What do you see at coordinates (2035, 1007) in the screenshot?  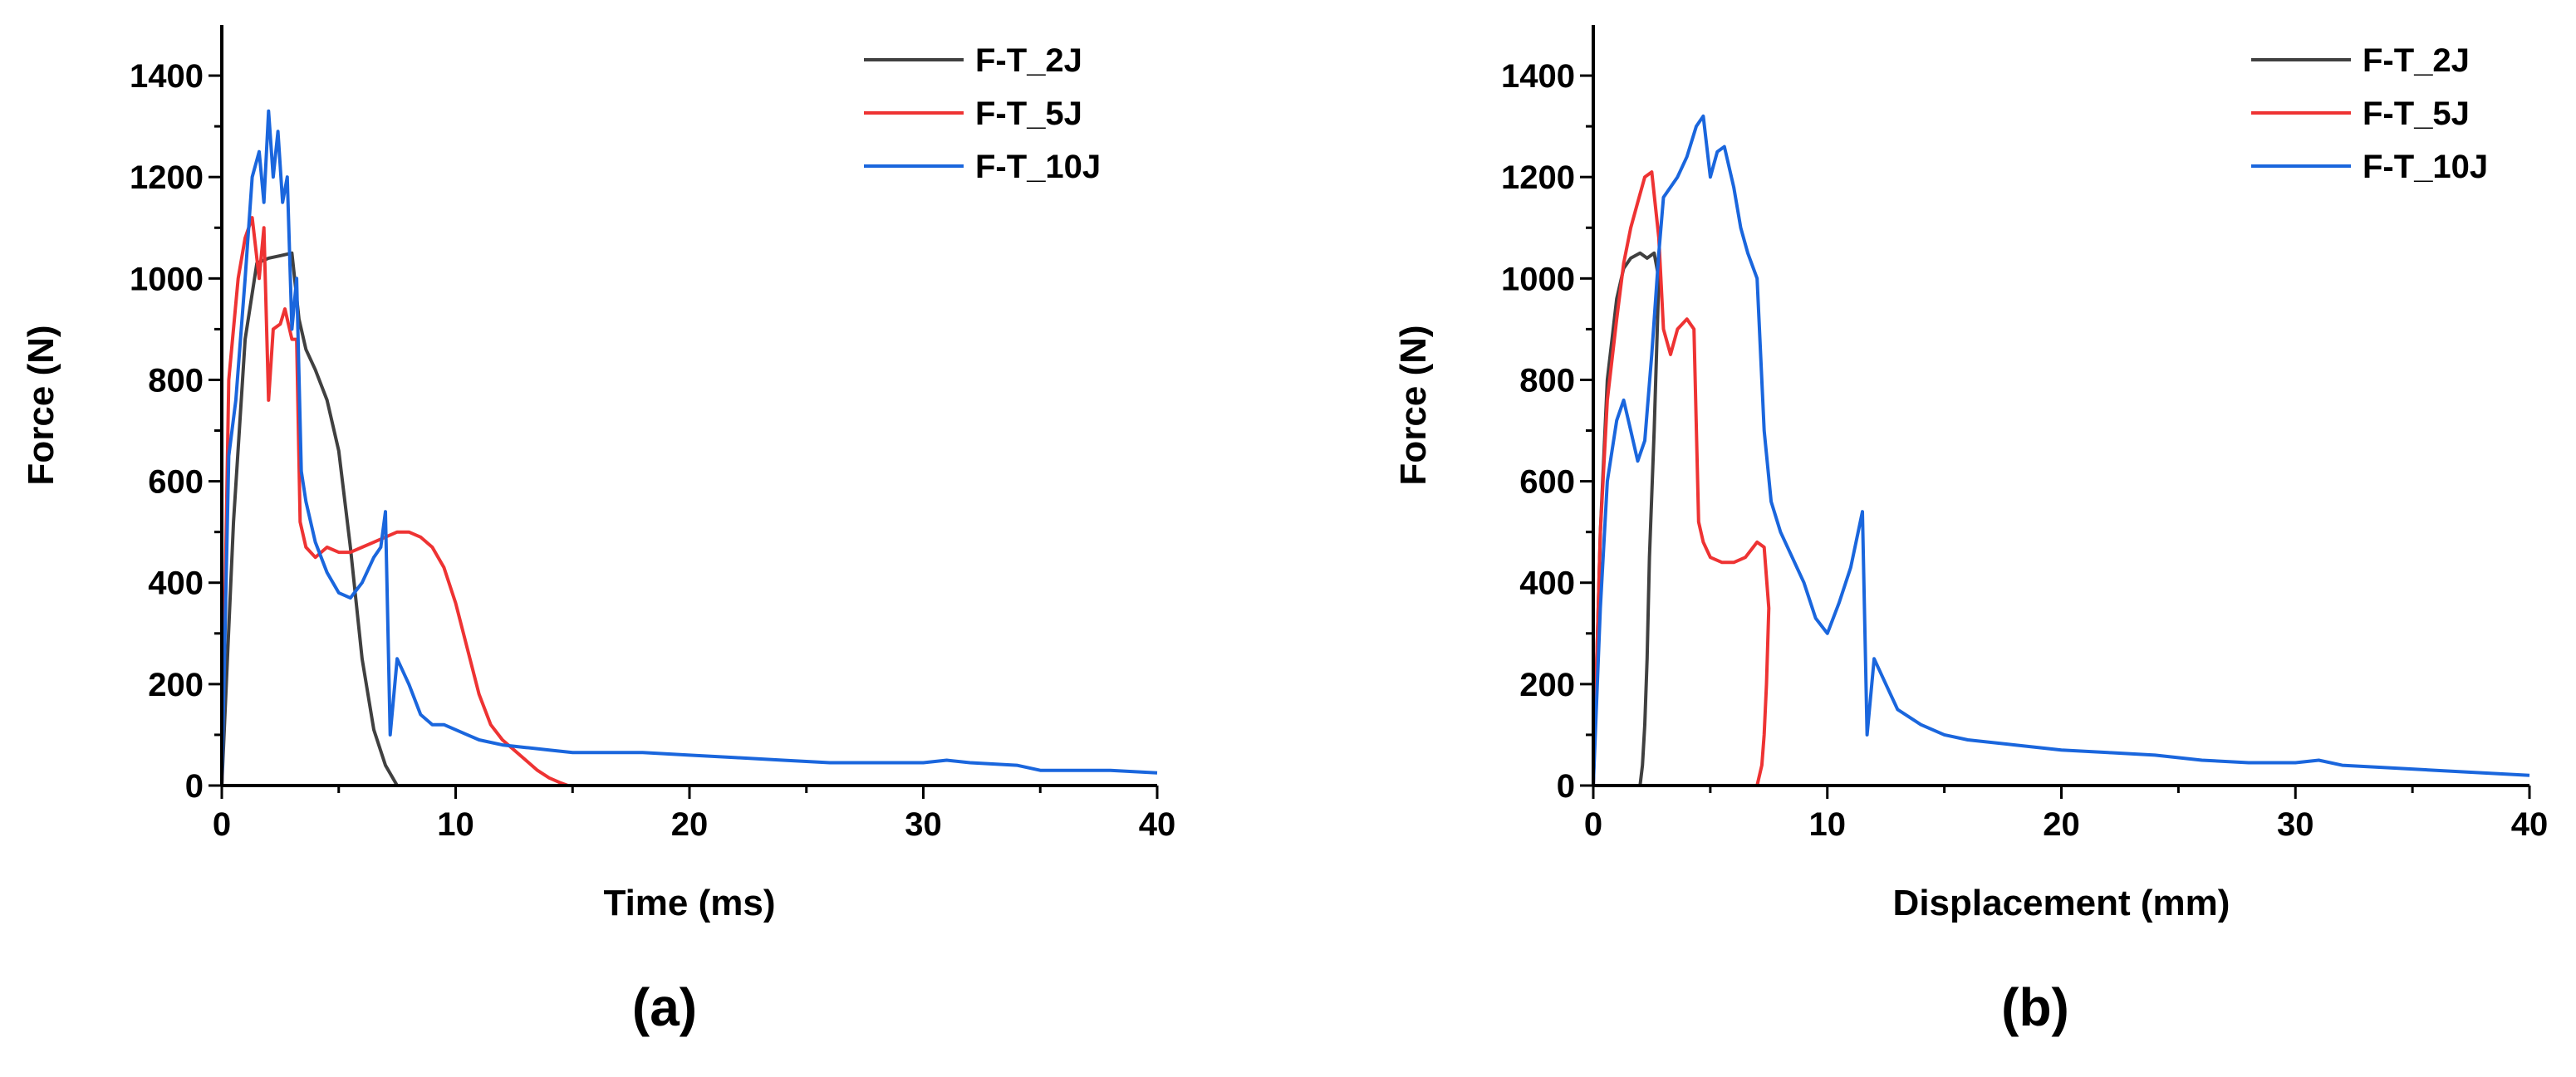 I see `panel-label: (b)` at bounding box center [2035, 1007].